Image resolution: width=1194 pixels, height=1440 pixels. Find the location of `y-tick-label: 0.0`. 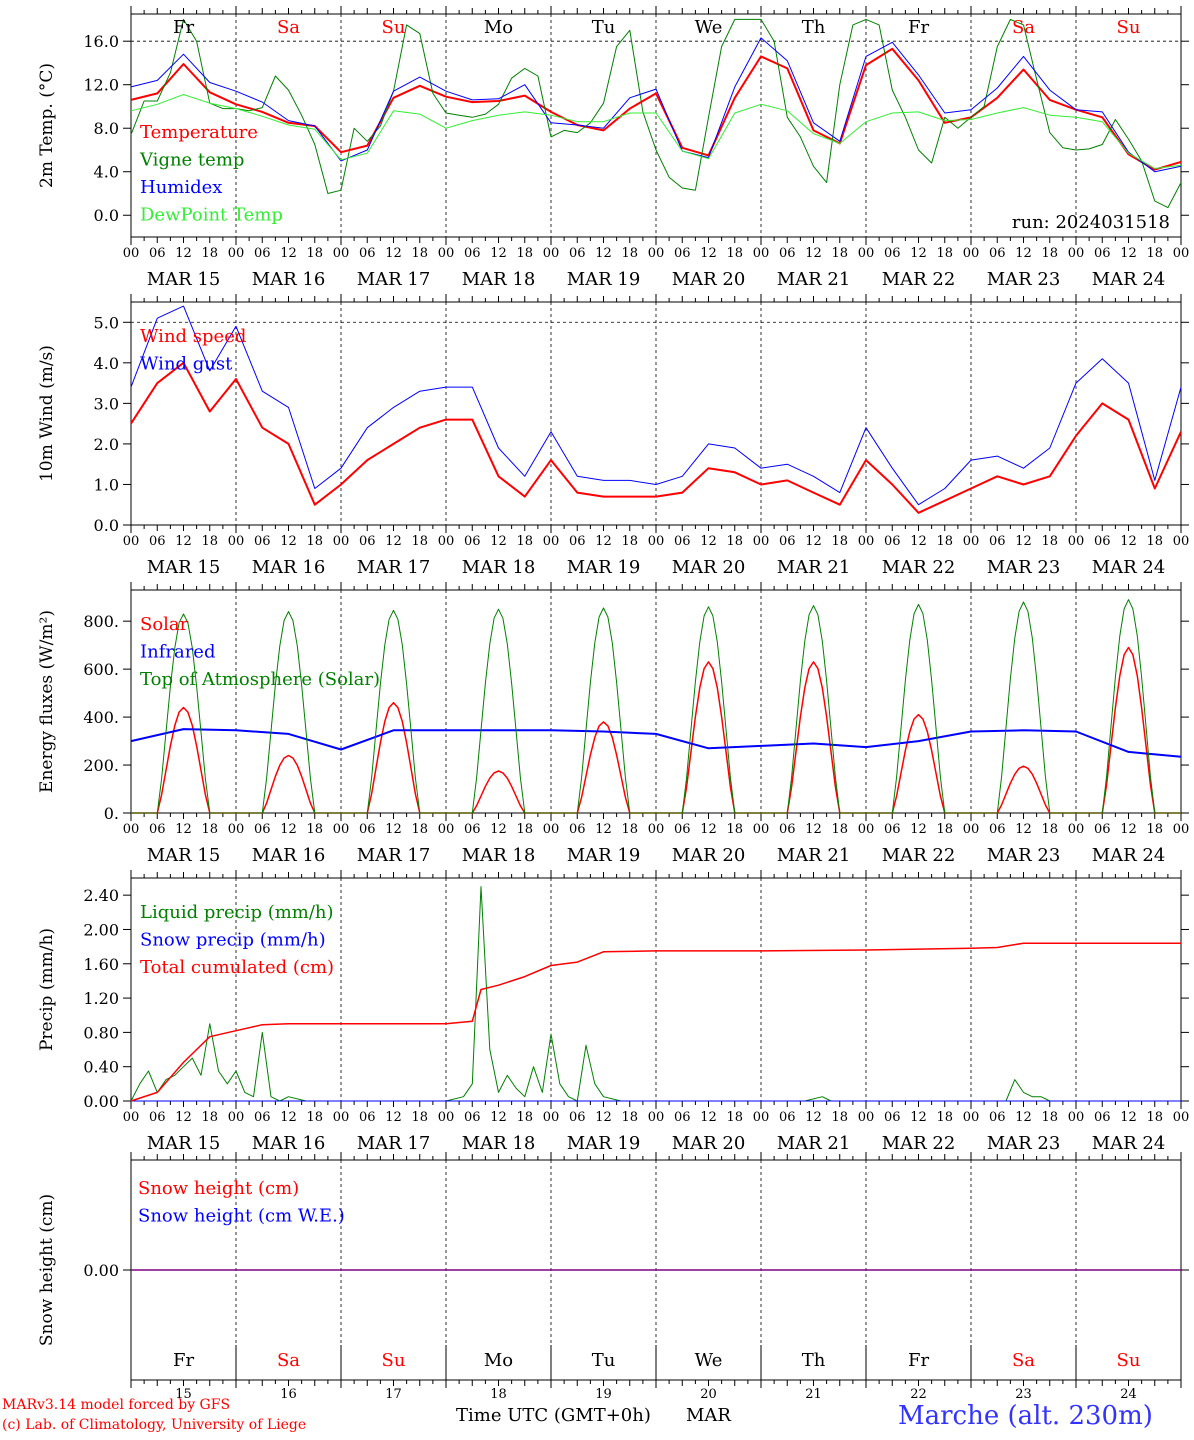

y-tick-label: 0.0 is located at coordinates (106, 215).